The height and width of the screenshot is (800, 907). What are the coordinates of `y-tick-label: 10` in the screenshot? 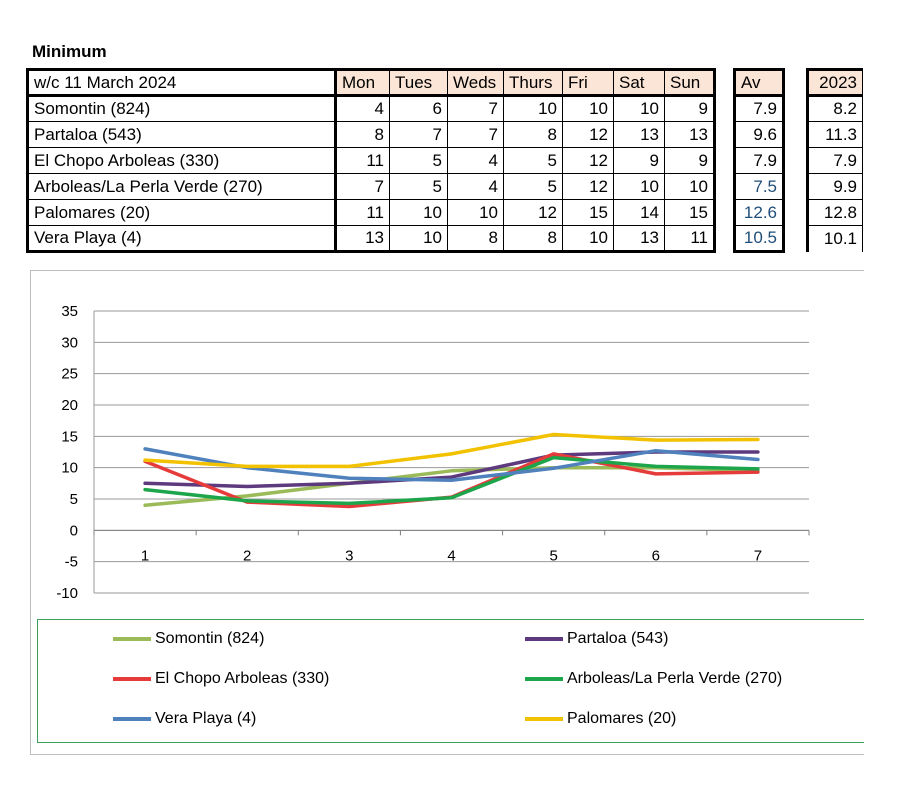 It's located at (69, 468).